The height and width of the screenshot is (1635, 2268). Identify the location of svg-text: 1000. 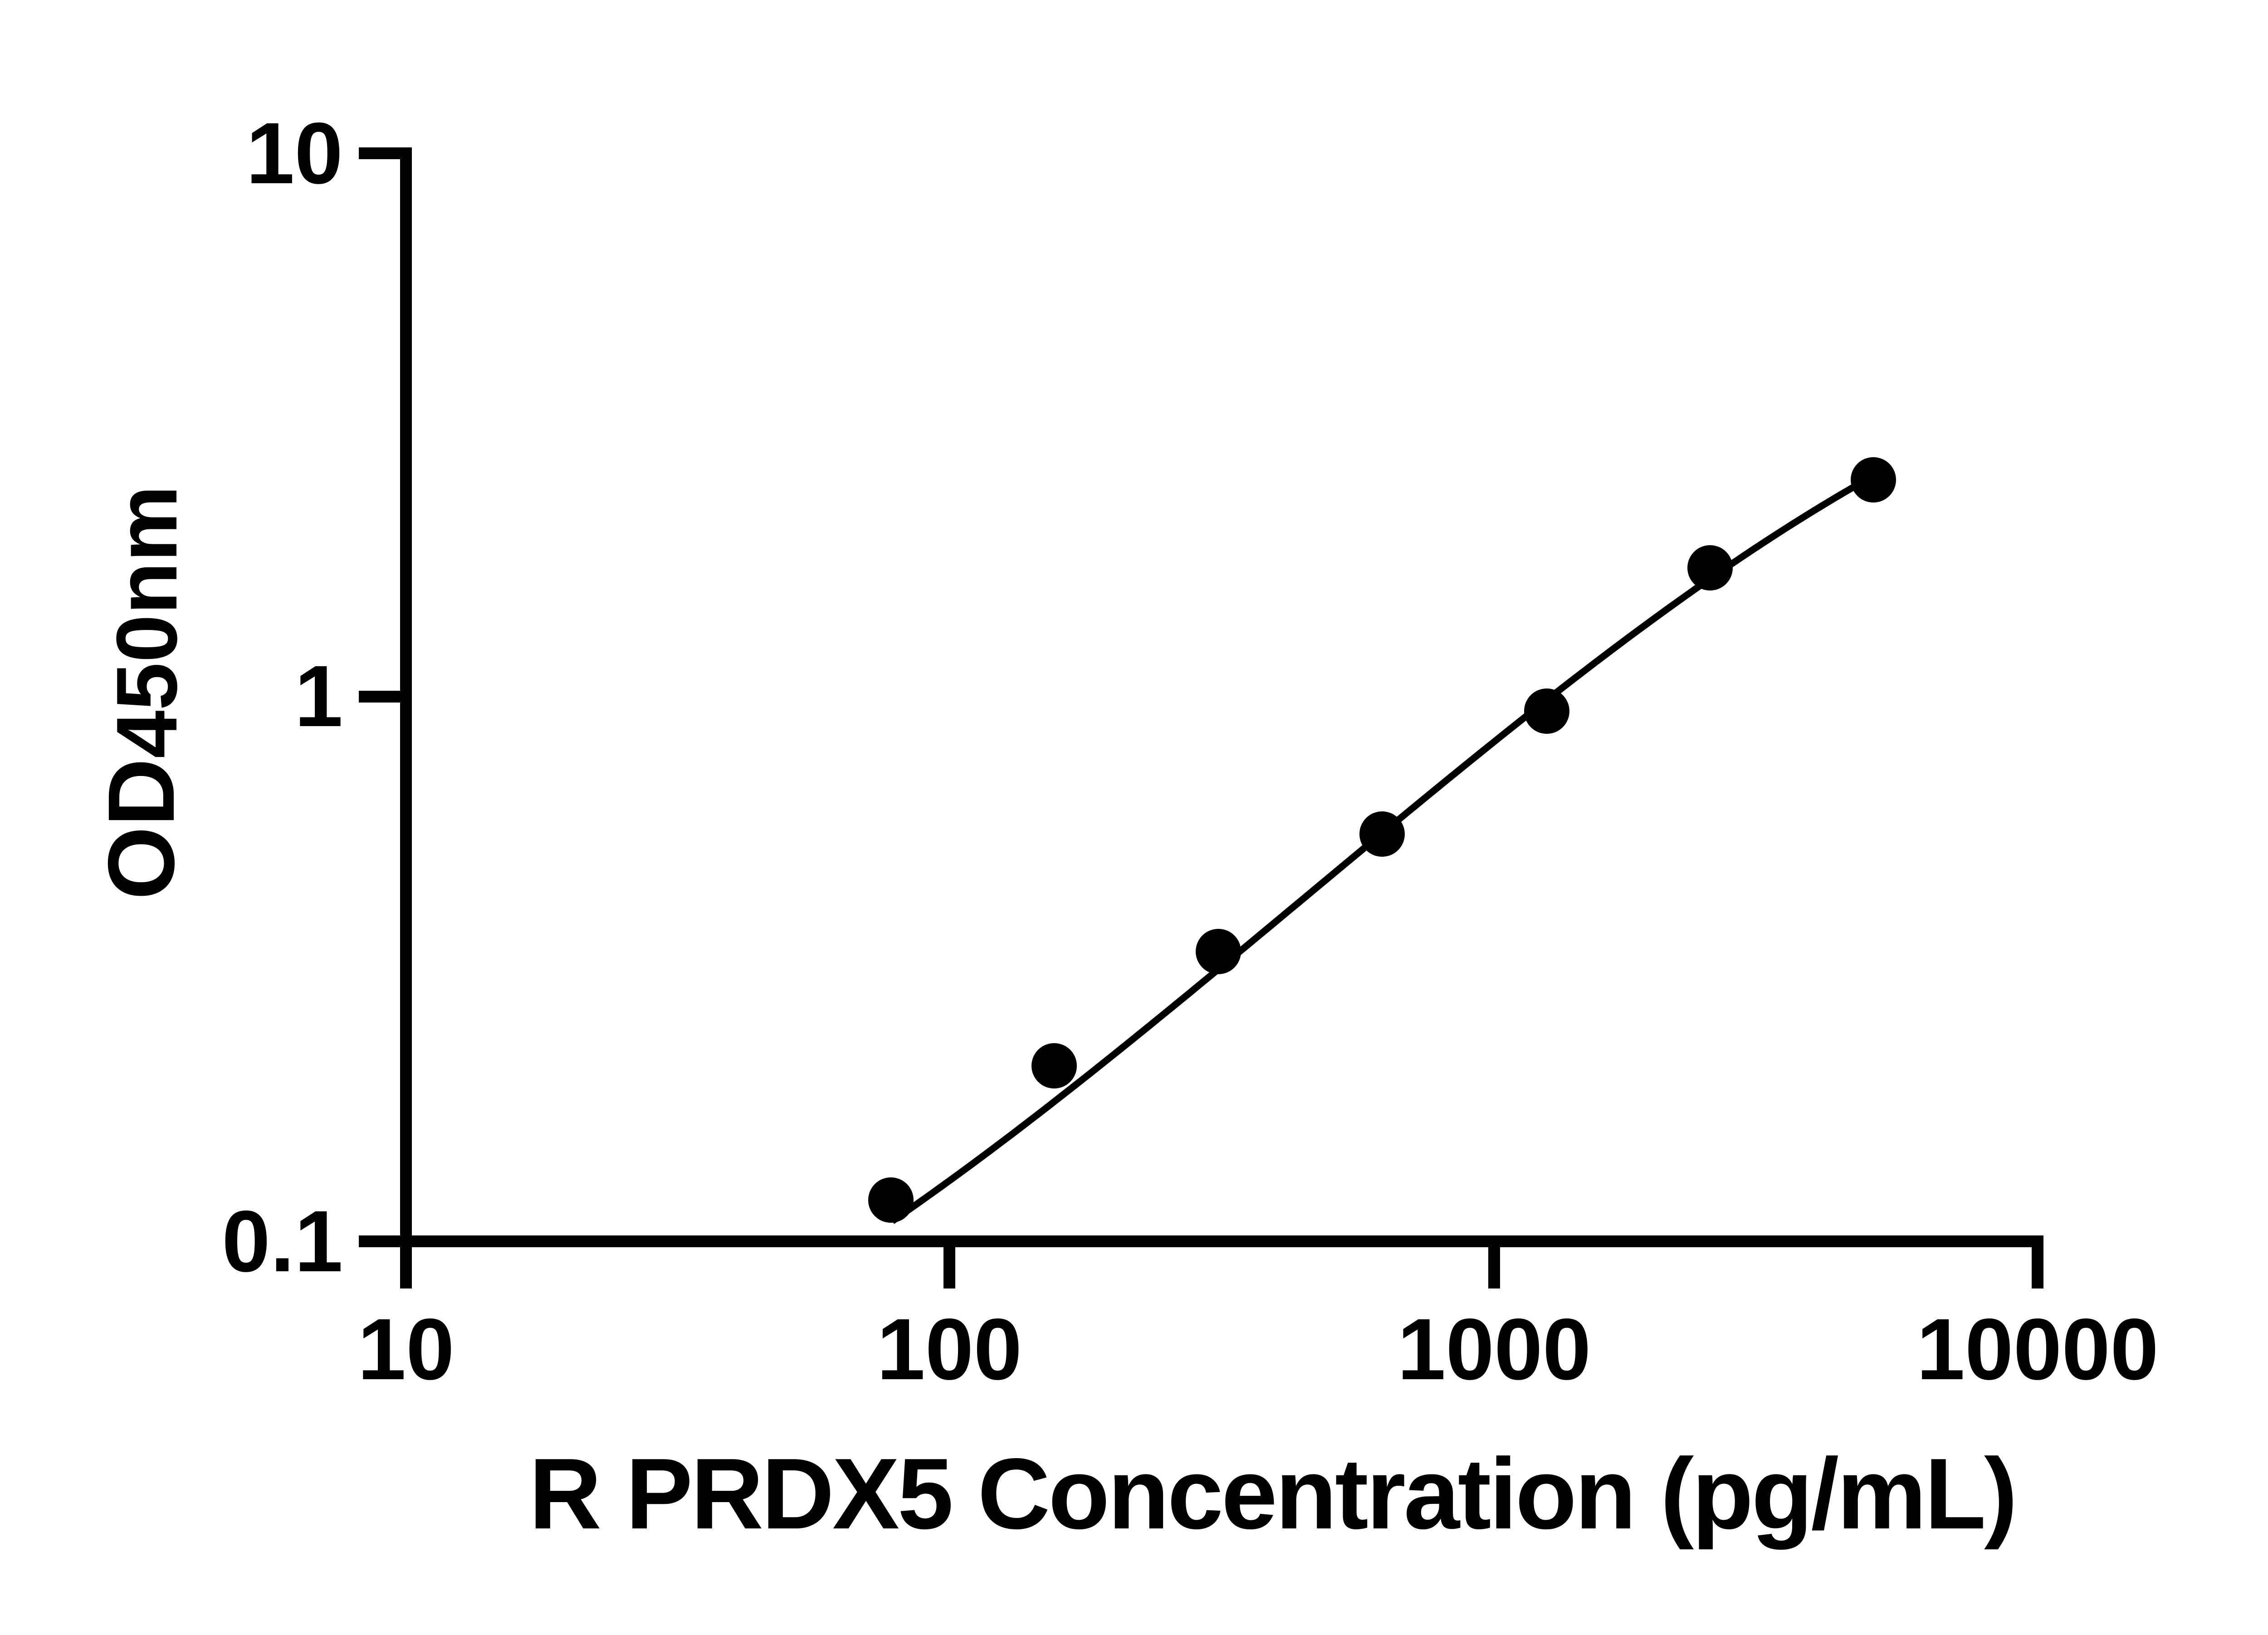
(1494, 1349).